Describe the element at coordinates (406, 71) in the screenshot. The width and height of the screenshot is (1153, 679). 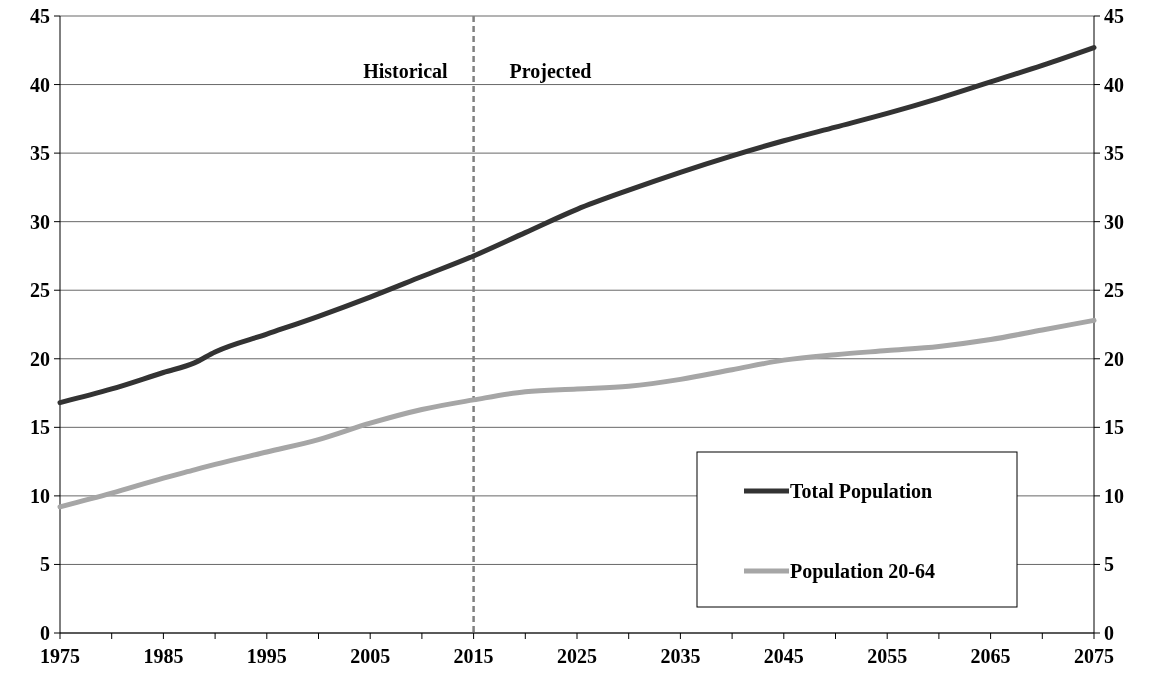
I see `annotation: Historical` at that location.